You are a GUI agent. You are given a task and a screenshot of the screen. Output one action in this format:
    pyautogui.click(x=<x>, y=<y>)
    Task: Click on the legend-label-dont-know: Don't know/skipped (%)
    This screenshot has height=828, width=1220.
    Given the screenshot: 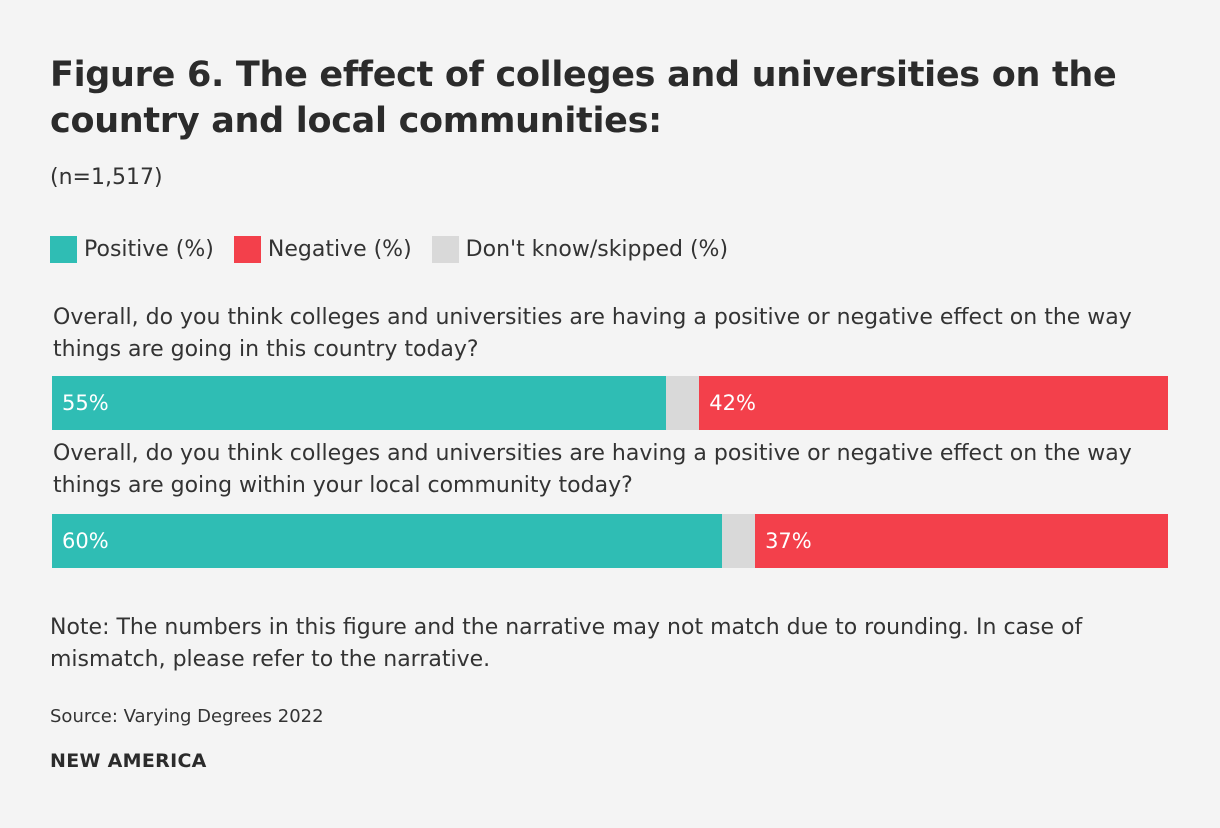 What is the action you would take?
    pyautogui.click(x=597, y=249)
    